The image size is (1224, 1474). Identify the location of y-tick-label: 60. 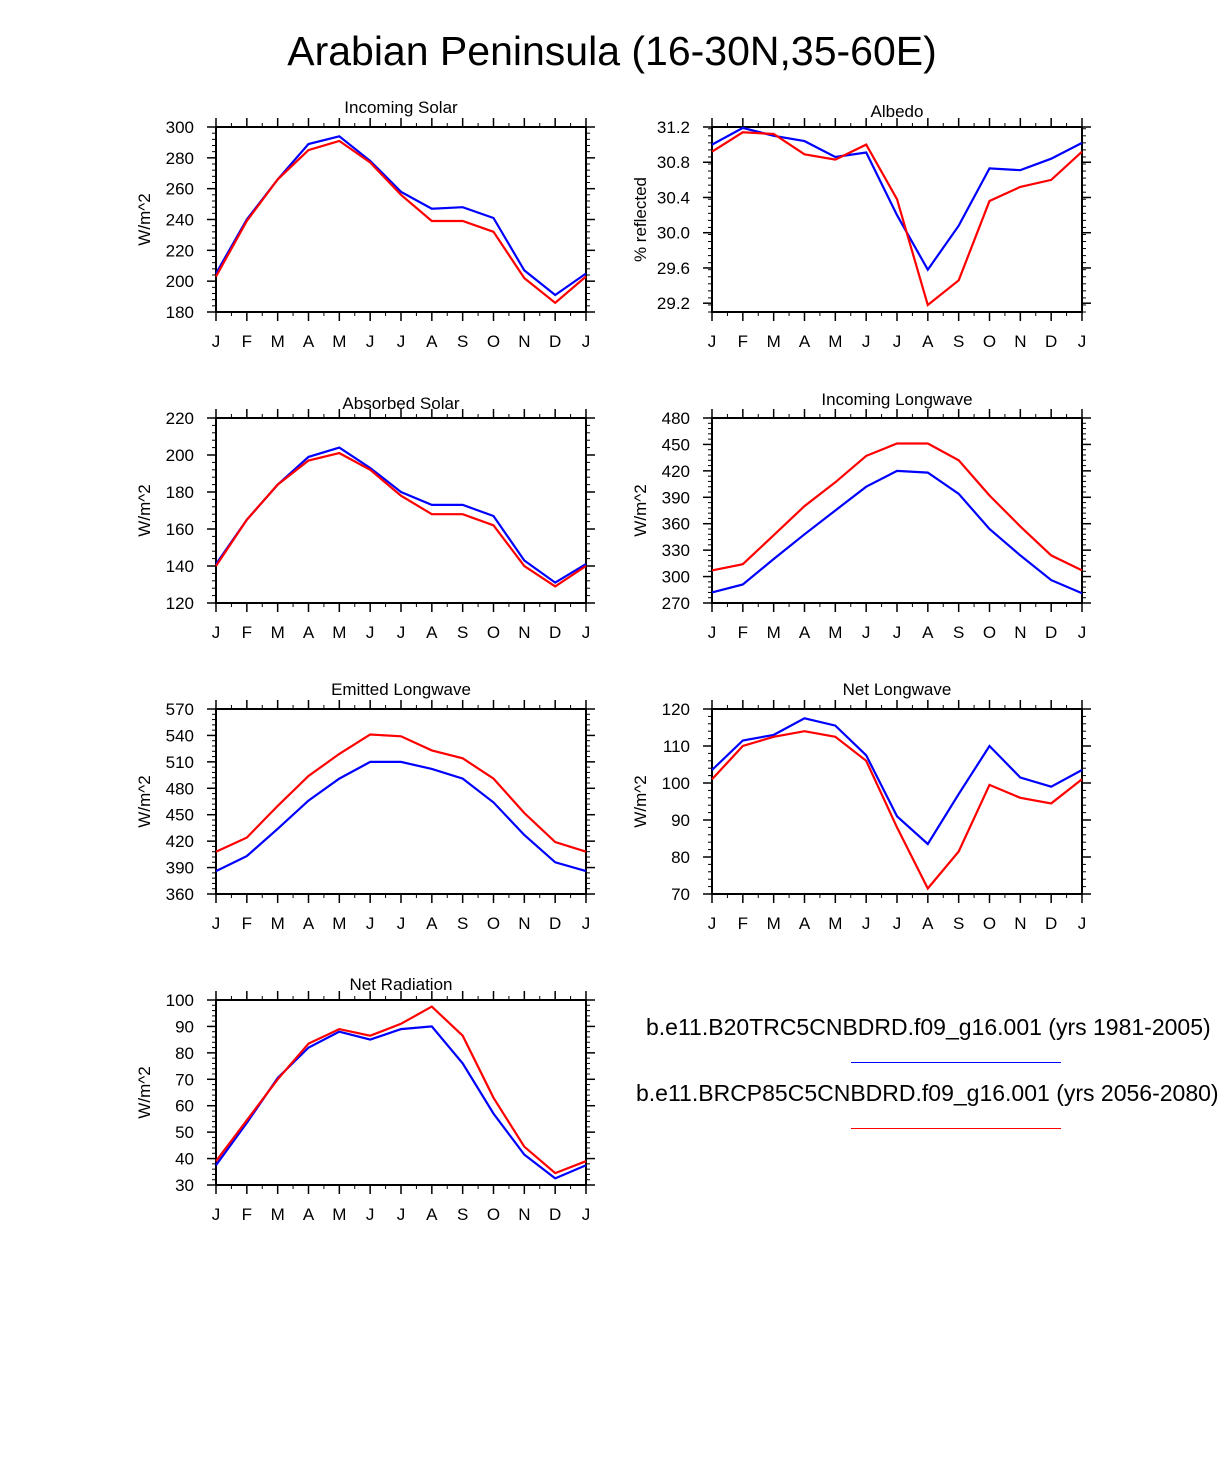
(184, 1106).